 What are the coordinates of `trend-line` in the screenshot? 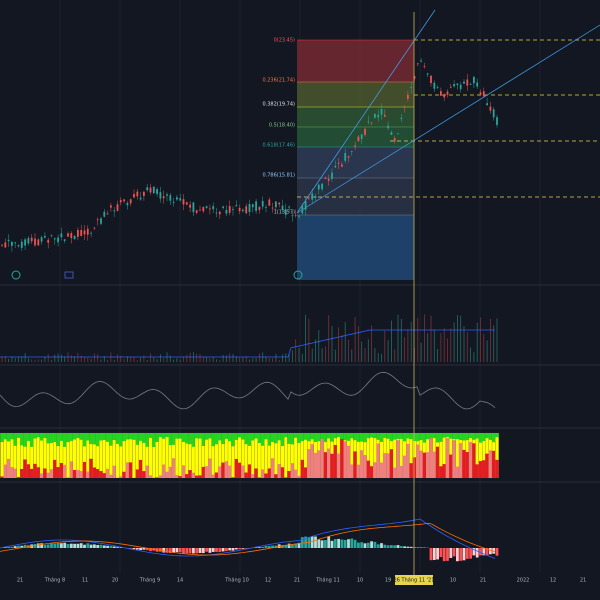 It's located at (366, 111).